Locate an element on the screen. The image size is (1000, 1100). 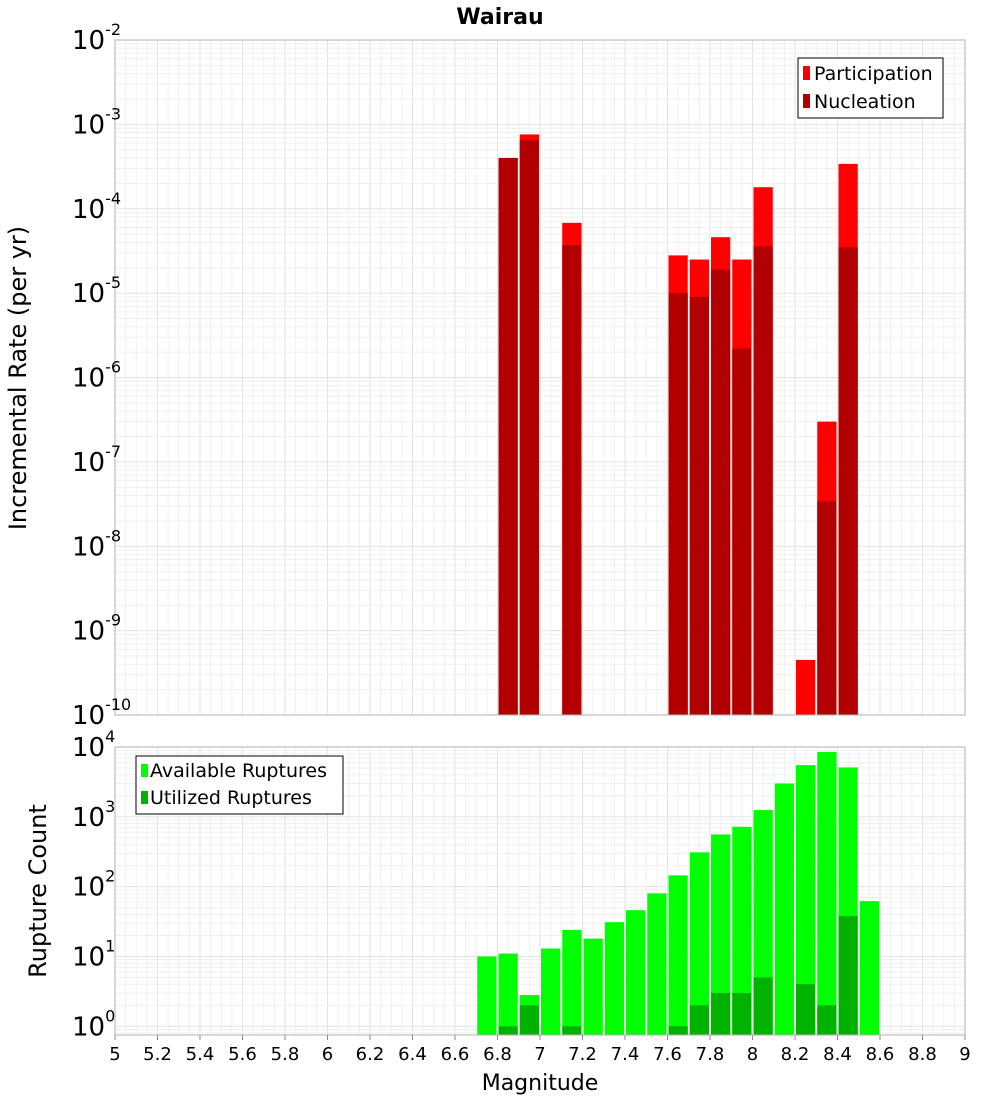
rate-plot-y-ticks: 10⁻² 10⁻³ 10⁻⁴ 10⁻⁵ 10⁻⁶ 10⁻⁷ 10⁻⁸ 10⁻⁹ 10⁻¹⁰ is located at coordinates (101, 375).